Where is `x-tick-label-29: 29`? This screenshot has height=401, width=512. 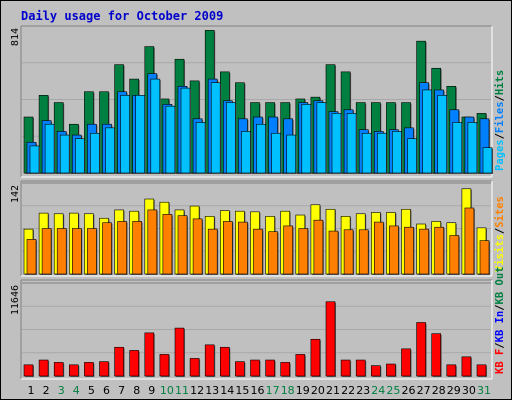 x-tick-label-29: 29 is located at coordinates (454, 390).